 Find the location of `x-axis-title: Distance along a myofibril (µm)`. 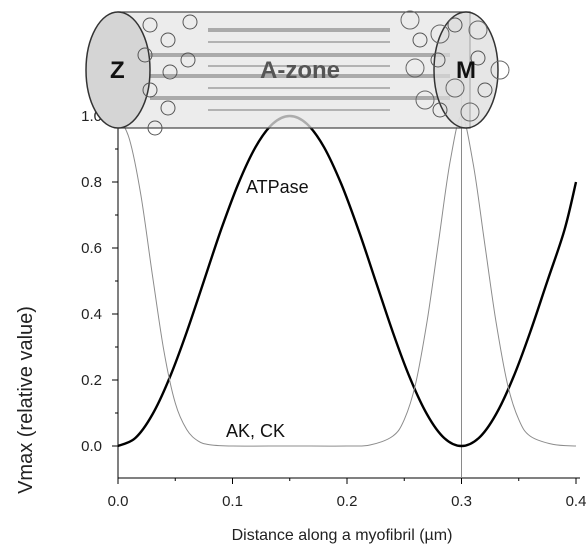

x-axis-title: Distance along a myofibril (µm) is located at coordinates (342, 535).